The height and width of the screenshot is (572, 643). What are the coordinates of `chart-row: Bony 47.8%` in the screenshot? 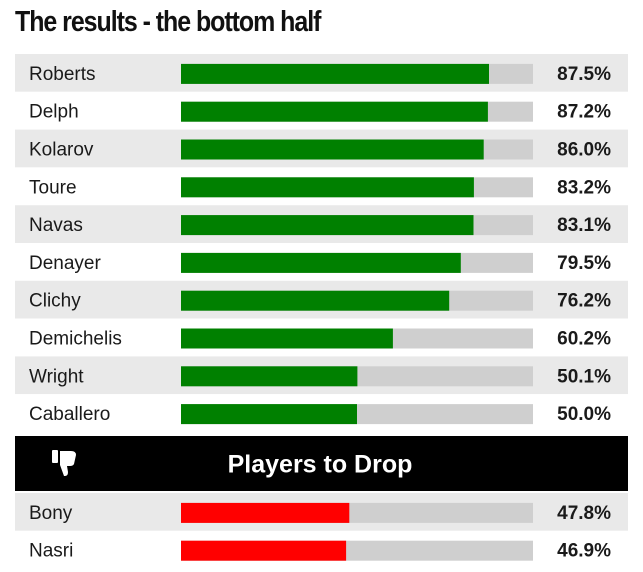 It's located at (321, 512).